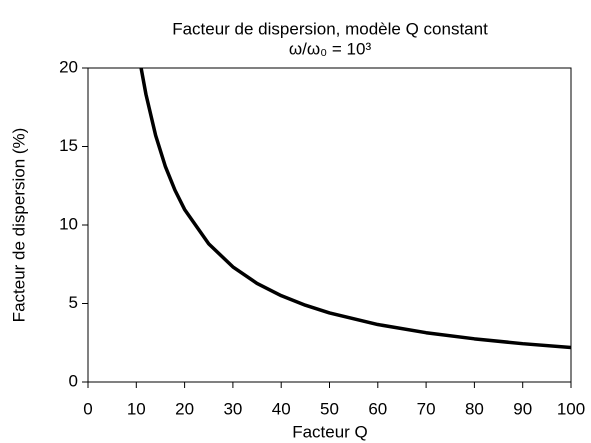 Image resolution: width=591 pixels, height=443 pixels. Describe the element at coordinates (330, 48) in the screenshot. I see `chart-subtitle: ω/ω₀ = 10³` at that location.